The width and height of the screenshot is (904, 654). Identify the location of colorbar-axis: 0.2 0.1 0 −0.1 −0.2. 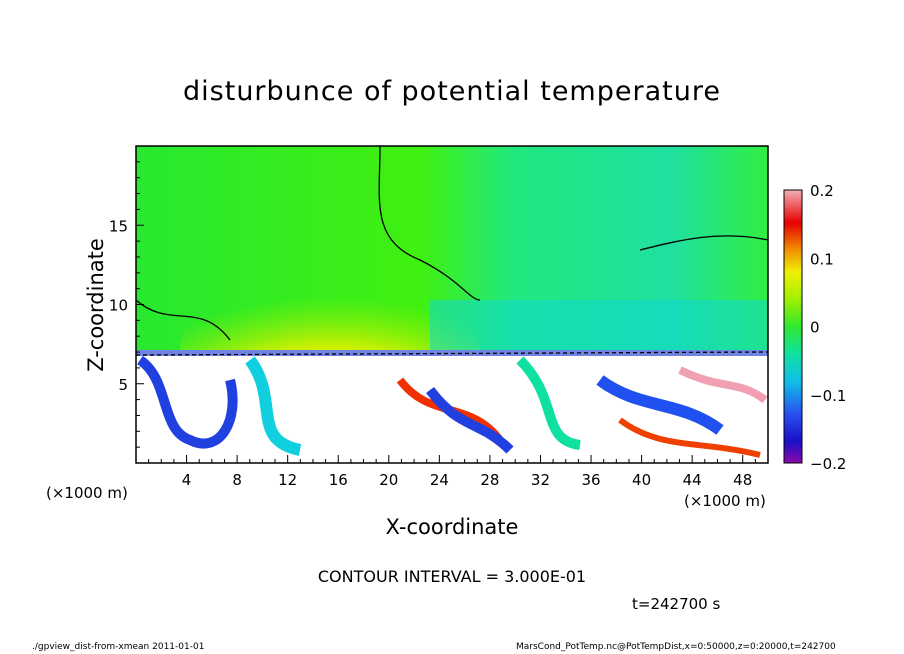
(828, 327).